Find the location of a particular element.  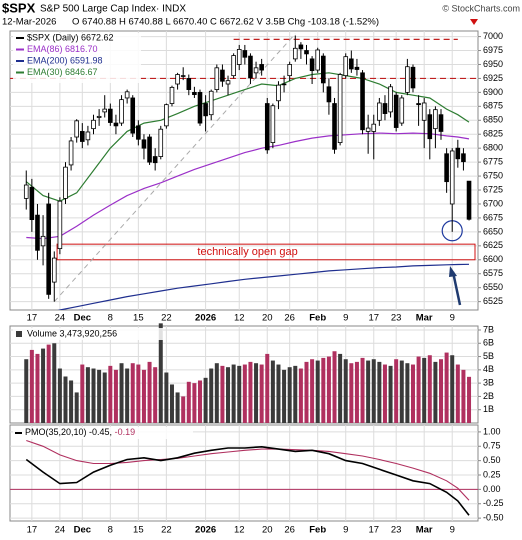

y-tick-label: 1.00 is located at coordinates (492, 431).